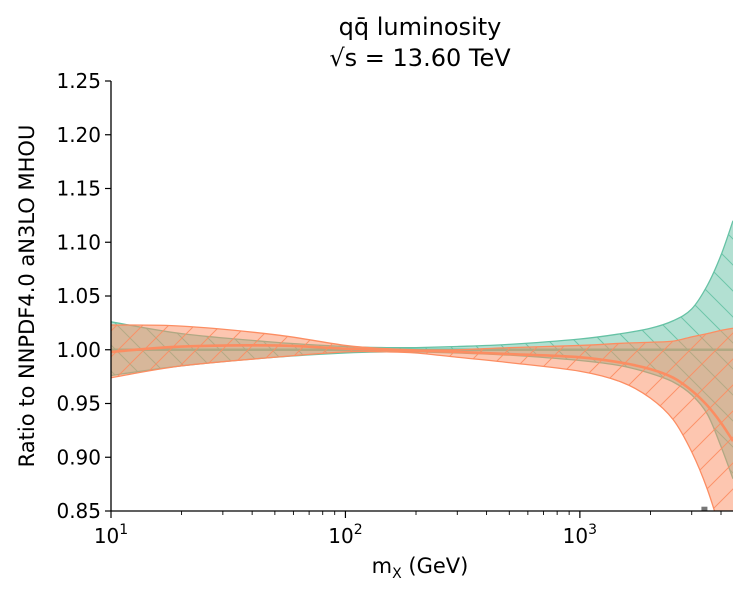 The height and width of the screenshot is (594, 746). What do you see at coordinates (78, 135) in the screenshot?
I see `y-tick-label: 1.20` at bounding box center [78, 135].